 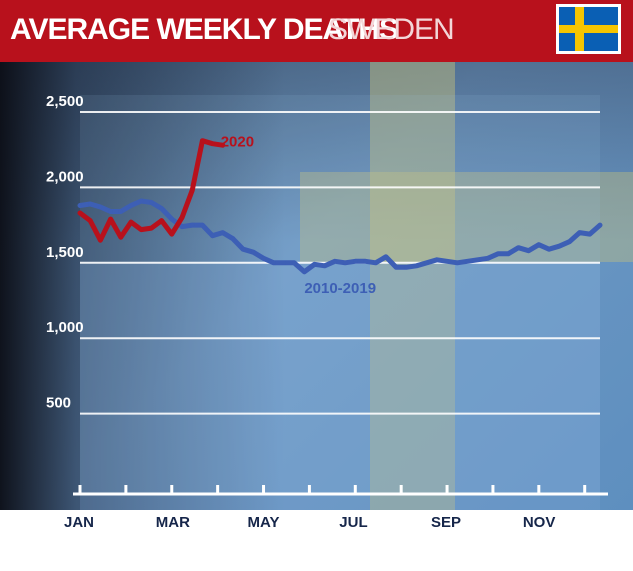 What do you see at coordinates (264, 522) in the screenshot?
I see `x-tick-label: MAY` at bounding box center [264, 522].